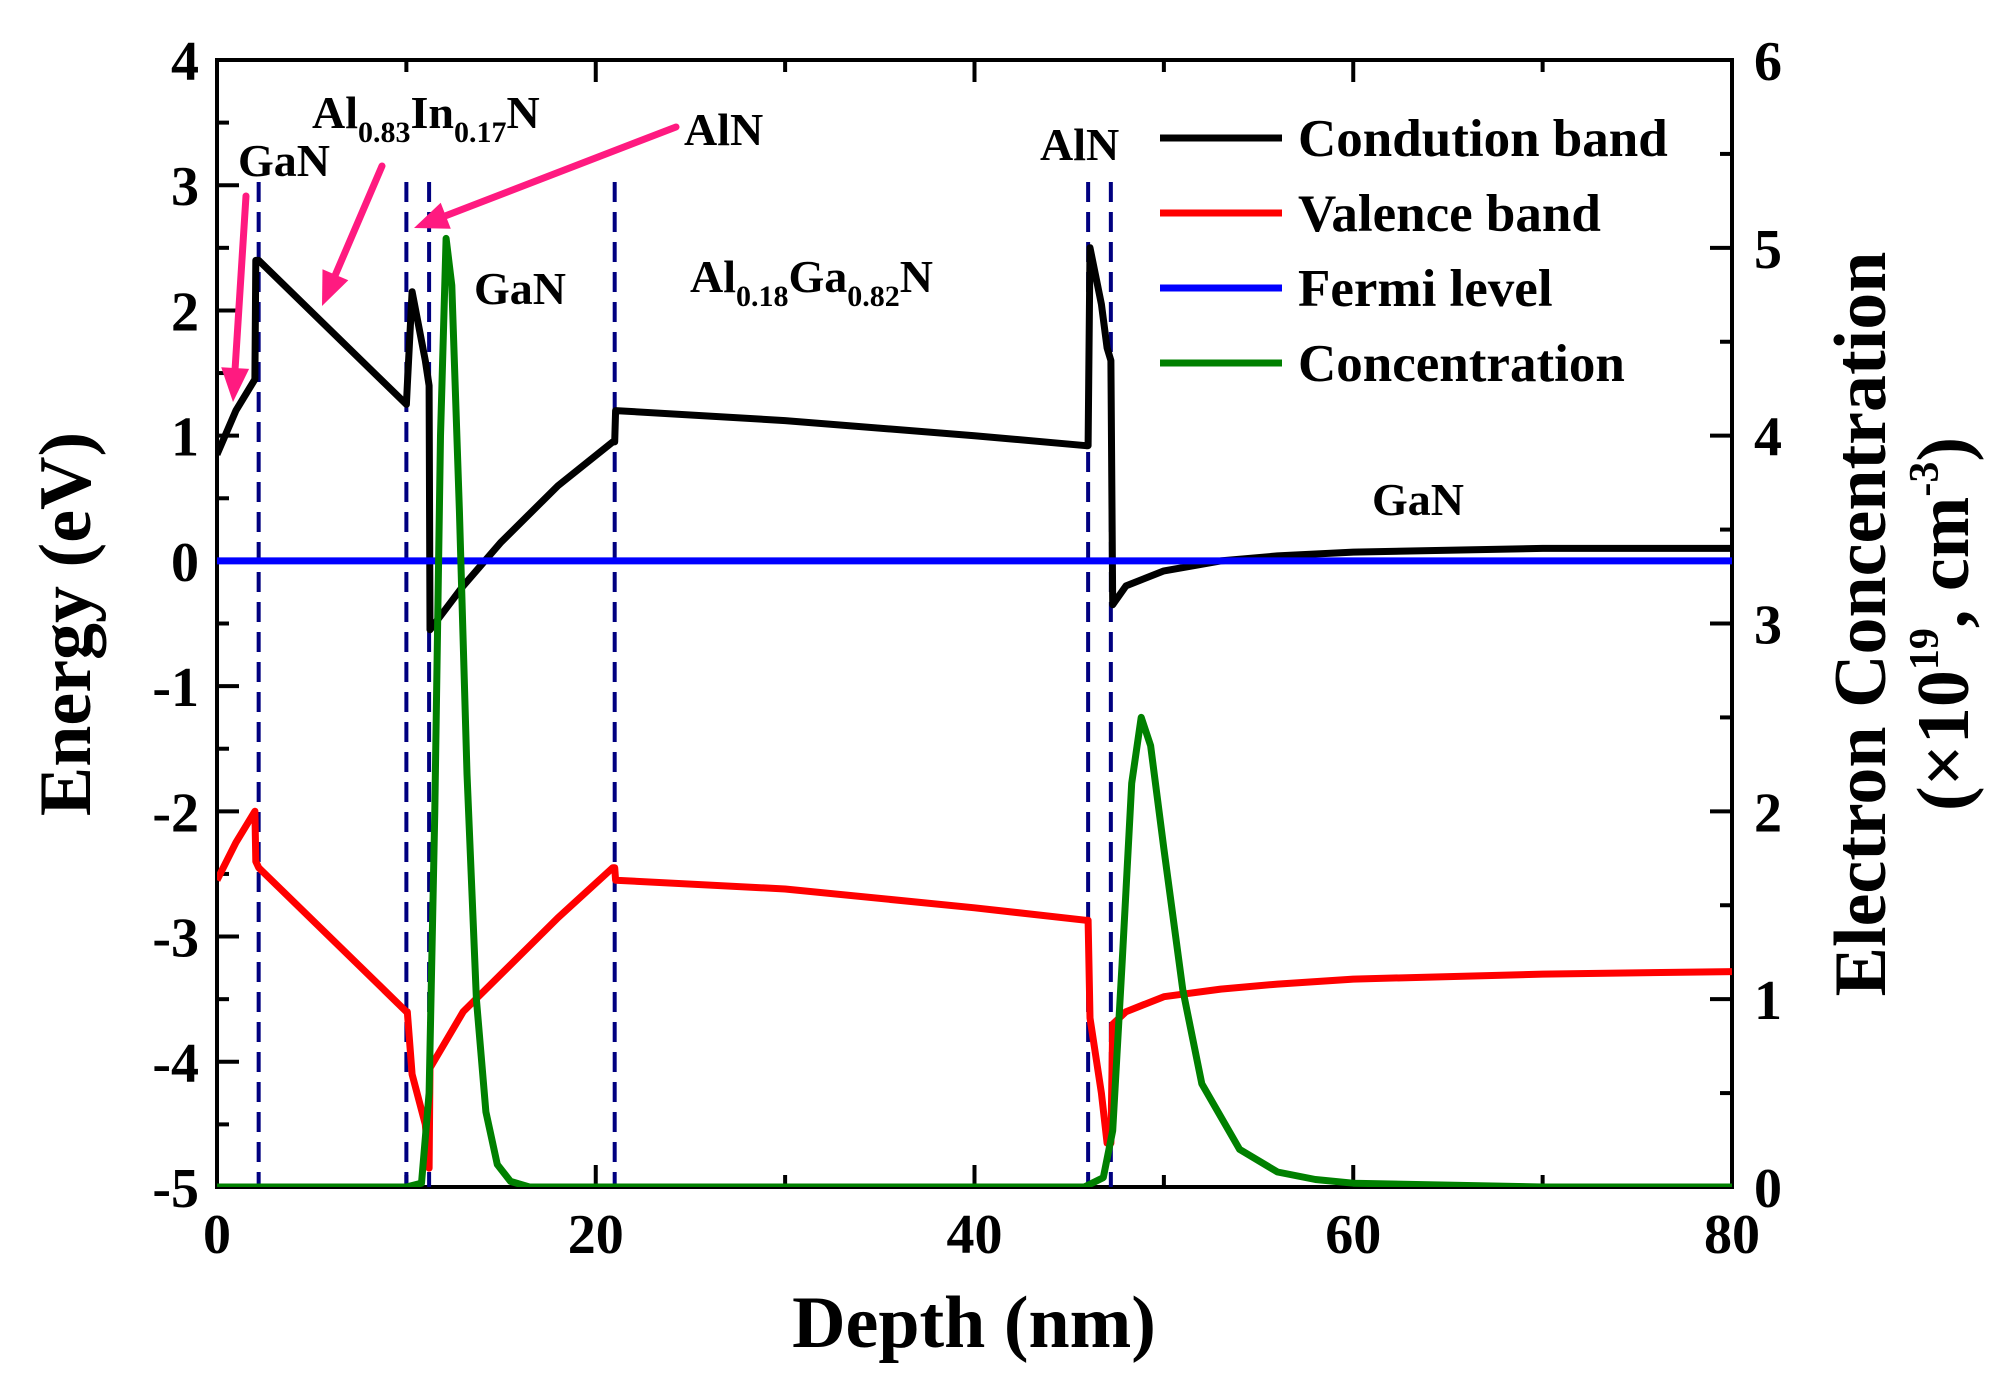 This screenshot has width=2014, height=1387. What do you see at coordinates (217, 1235) in the screenshot?
I see `x-tick-label: 0` at bounding box center [217, 1235].